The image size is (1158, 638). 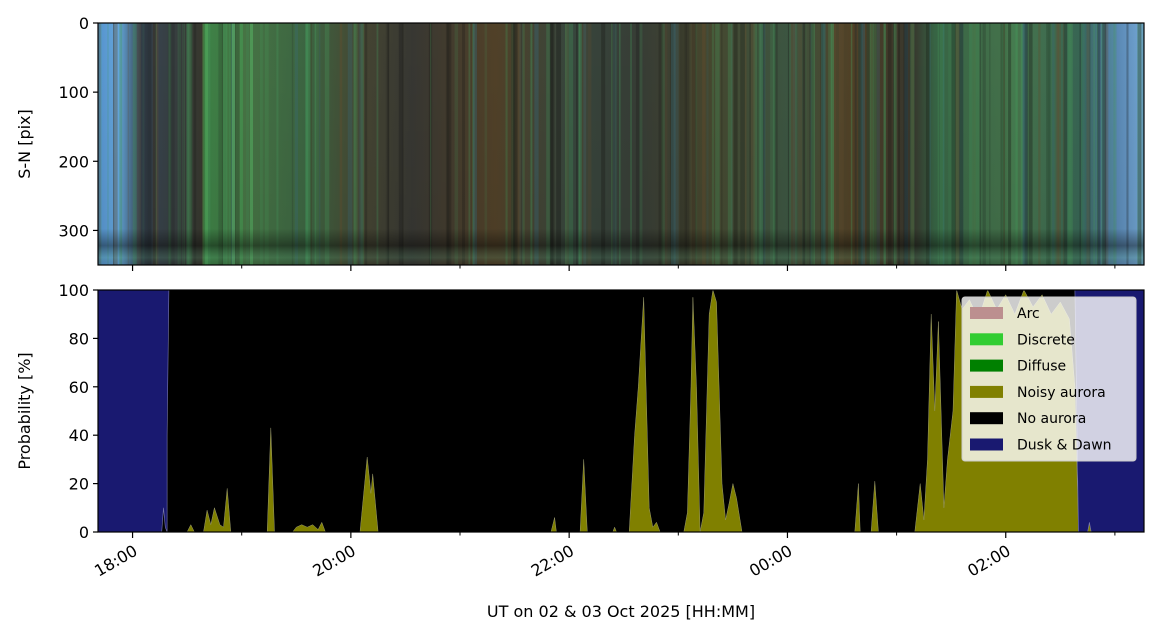 What do you see at coordinates (1046, 340) in the screenshot?
I see `legend-label: Discrete` at bounding box center [1046, 340].